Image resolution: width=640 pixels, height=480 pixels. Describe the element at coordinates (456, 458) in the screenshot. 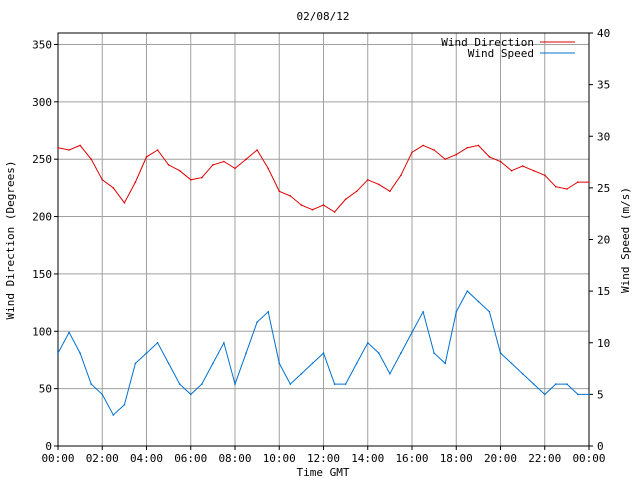

I see `x-tick-label: 18:00` at that location.